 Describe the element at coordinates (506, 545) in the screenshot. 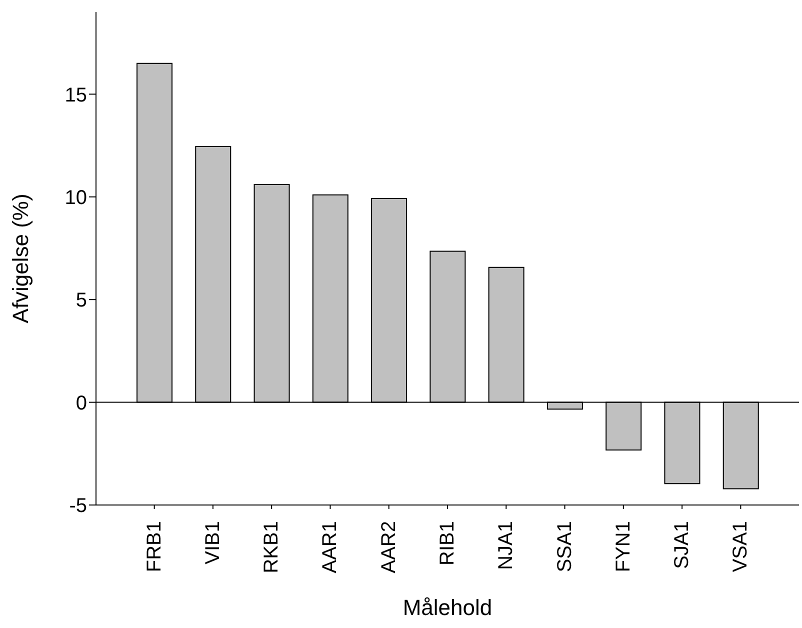

I see `x-tick-label: NJA1` at that location.